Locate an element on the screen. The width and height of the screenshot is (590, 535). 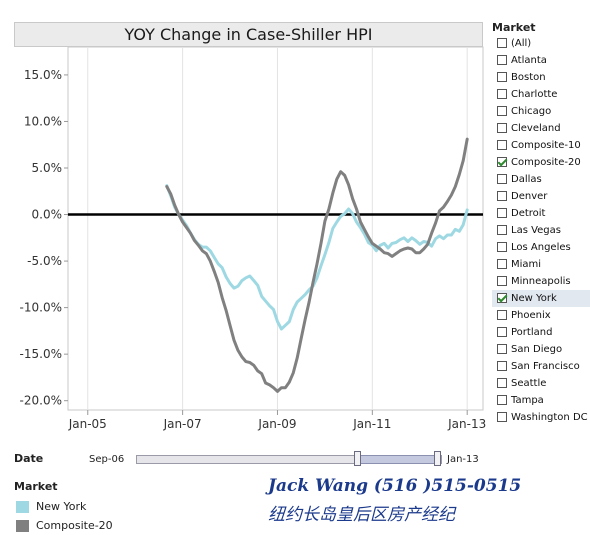
series-line-new-york is located at coordinates (317, 257).